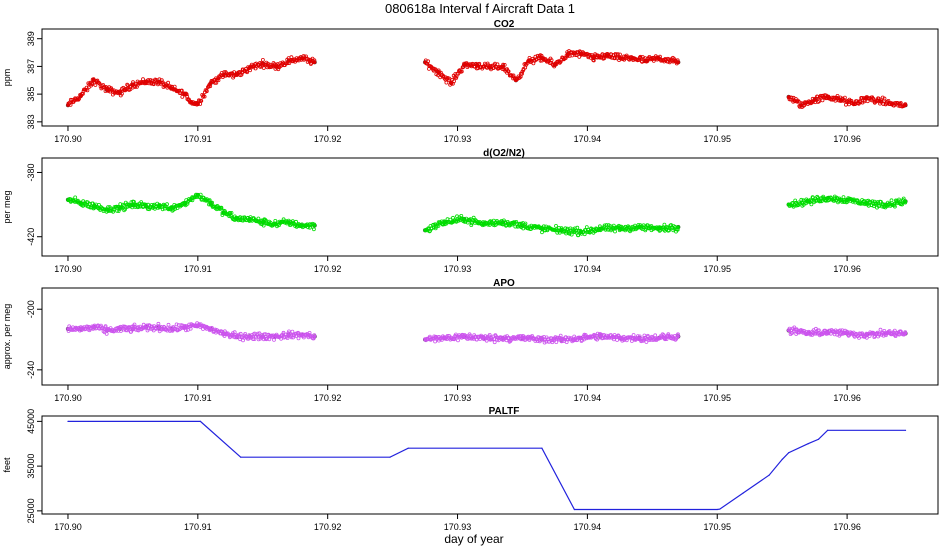 Image resolution: width=950 pixels, height=550 pixels. I want to click on x-tick-label: 170.92, so click(328, 398).